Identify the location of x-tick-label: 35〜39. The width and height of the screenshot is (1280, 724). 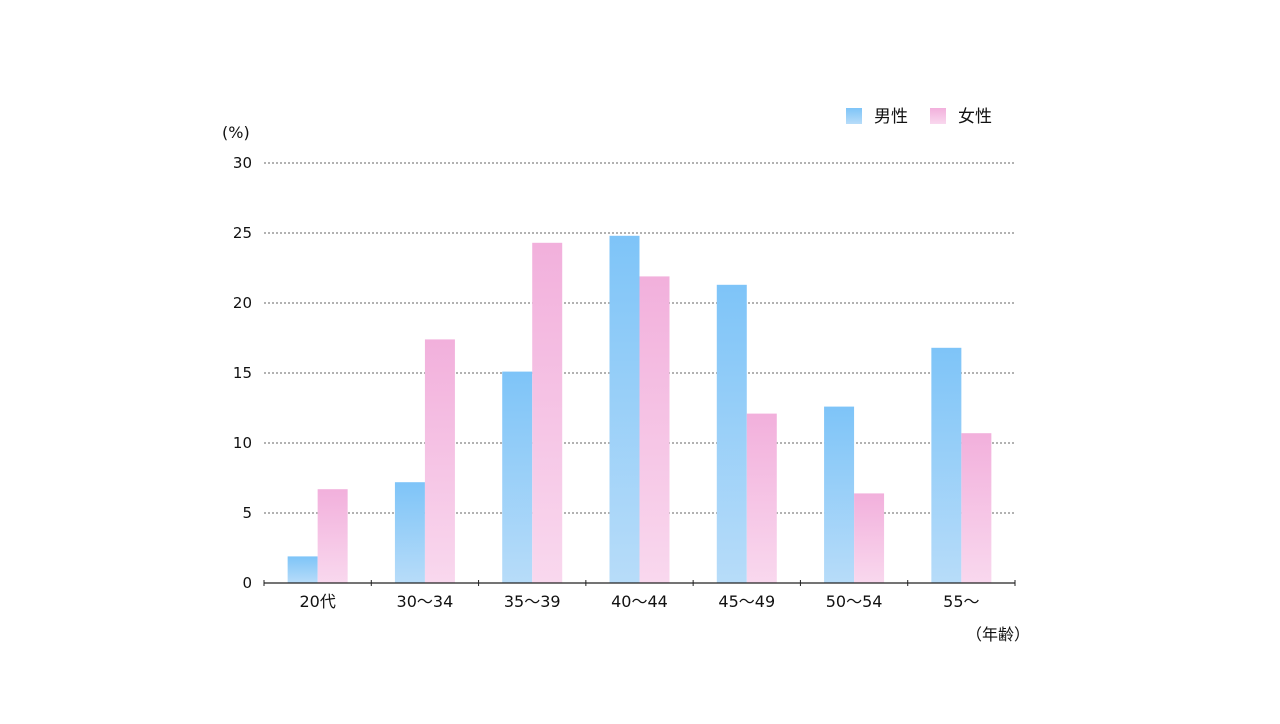
(532, 601).